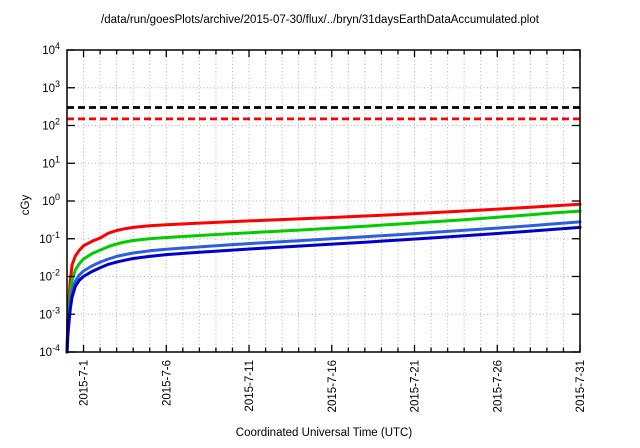  What do you see at coordinates (51, 125) in the screenshot?
I see `y-tick-label: 10²` at bounding box center [51, 125].